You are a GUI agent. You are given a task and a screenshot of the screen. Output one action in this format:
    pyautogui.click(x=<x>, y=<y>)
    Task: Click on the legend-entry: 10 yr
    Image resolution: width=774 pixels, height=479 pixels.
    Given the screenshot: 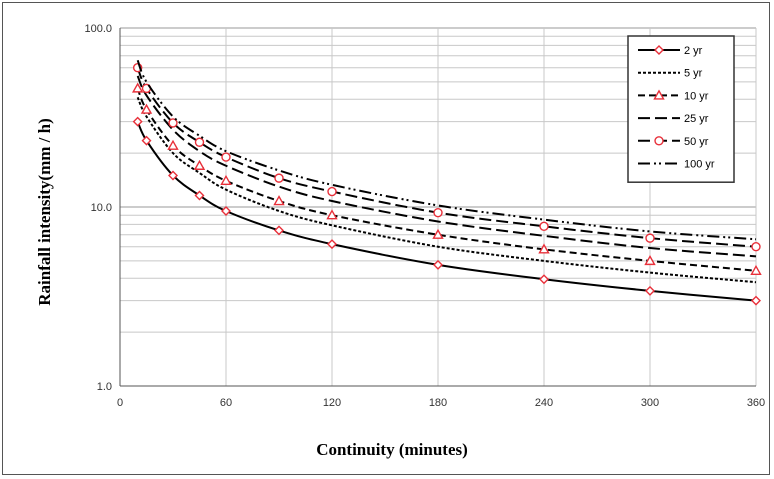 What is the action you would take?
    pyautogui.click(x=673, y=95)
    